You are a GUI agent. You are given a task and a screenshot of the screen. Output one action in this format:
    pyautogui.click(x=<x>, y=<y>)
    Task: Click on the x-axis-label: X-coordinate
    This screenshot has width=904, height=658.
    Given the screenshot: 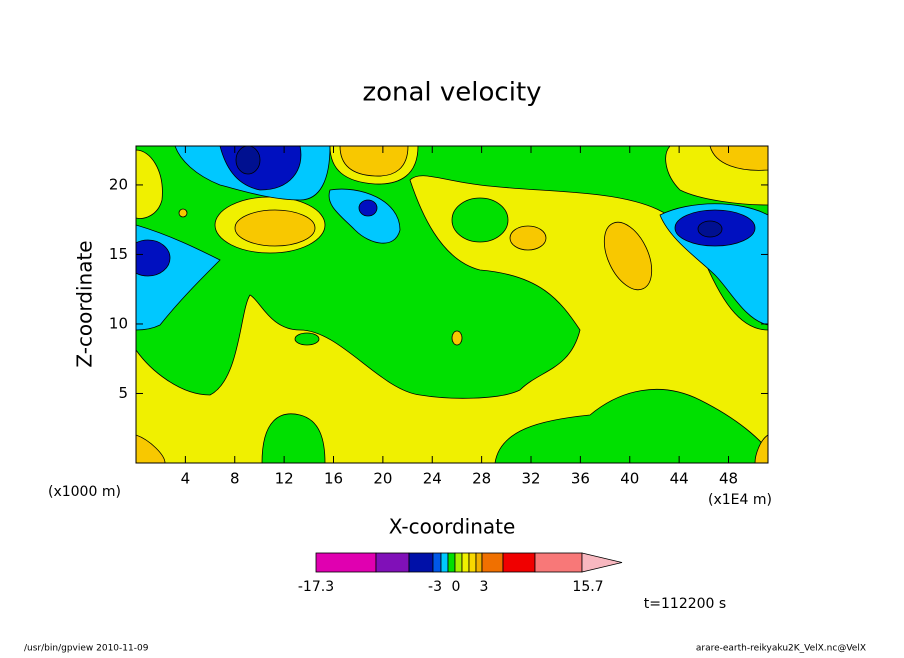 What is the action you would take?
    pyautogui.click(x=452, y=527)
    